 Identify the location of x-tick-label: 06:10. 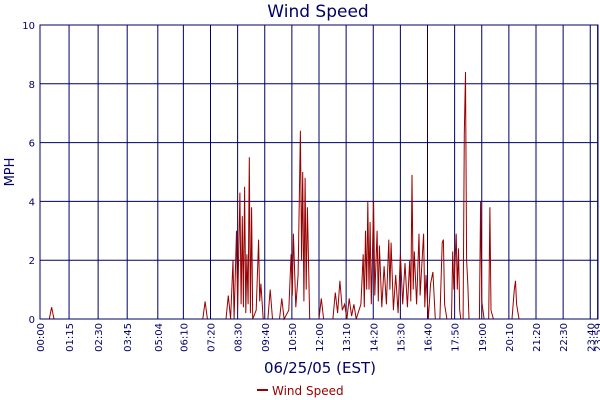
(184, 337).